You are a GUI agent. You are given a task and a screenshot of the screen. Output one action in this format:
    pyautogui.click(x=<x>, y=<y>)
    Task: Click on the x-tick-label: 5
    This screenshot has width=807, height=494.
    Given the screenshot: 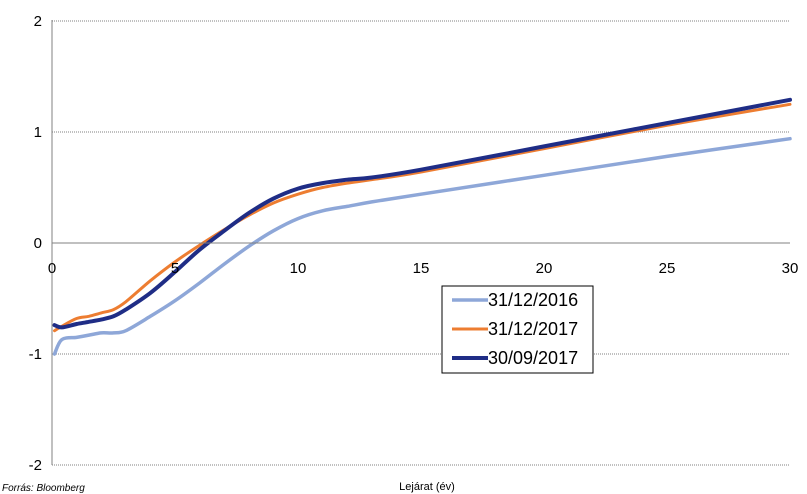 What is the action you would take?
    pyautogui.click(x=175, y=268)
    